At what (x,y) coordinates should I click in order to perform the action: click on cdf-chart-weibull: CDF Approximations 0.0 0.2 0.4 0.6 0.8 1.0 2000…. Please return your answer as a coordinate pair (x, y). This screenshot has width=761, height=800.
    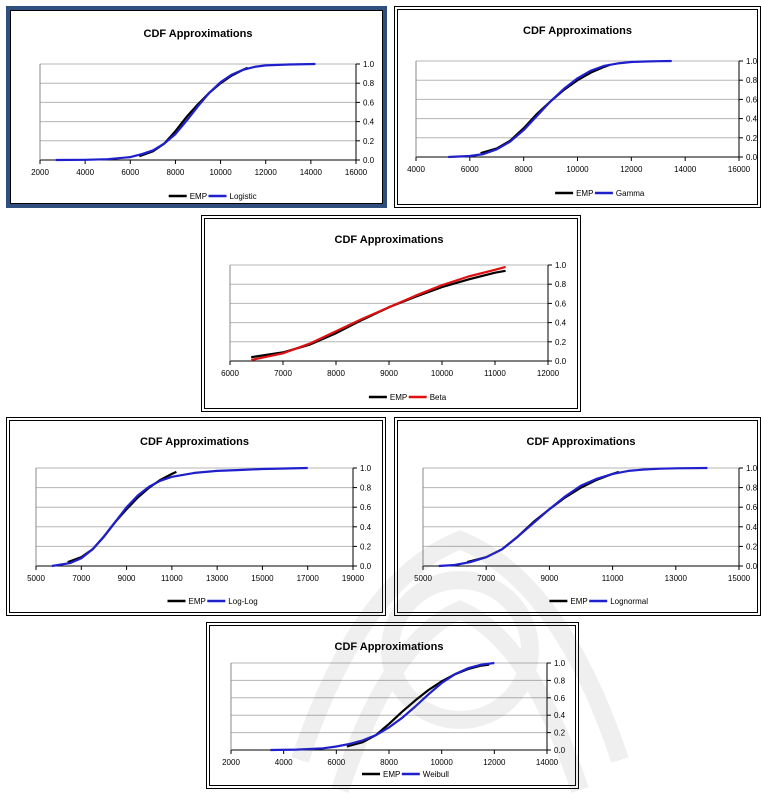
    Looking at the image, I should click on (394, 710).